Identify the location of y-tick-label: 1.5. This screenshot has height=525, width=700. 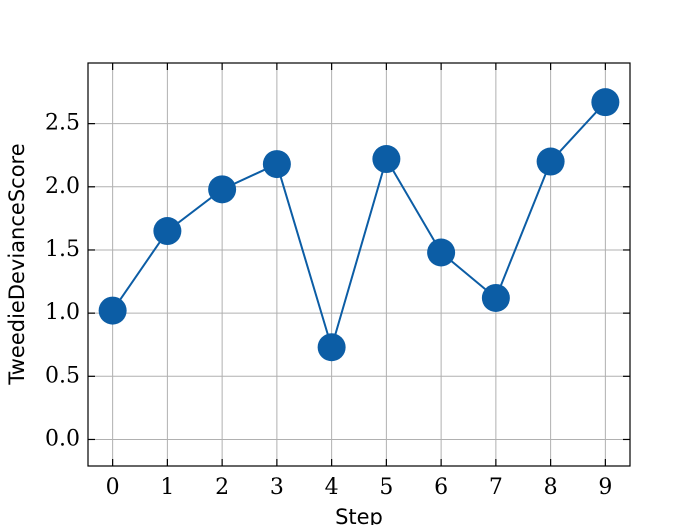
(62, 249).